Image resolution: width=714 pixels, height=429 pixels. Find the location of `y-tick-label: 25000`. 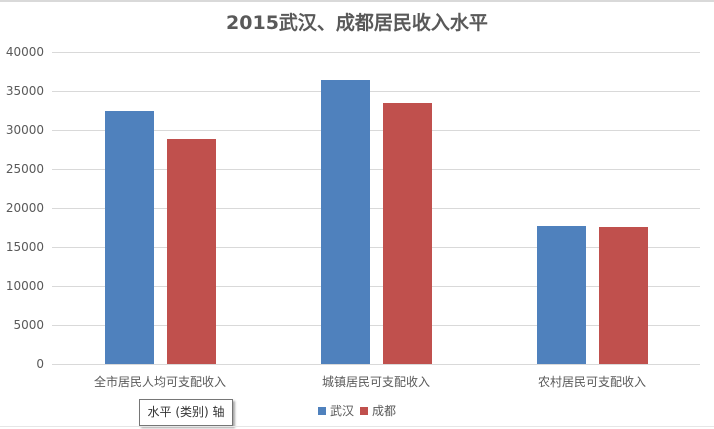

y-tick-label: 25000 is located at coordinates (24, 169).